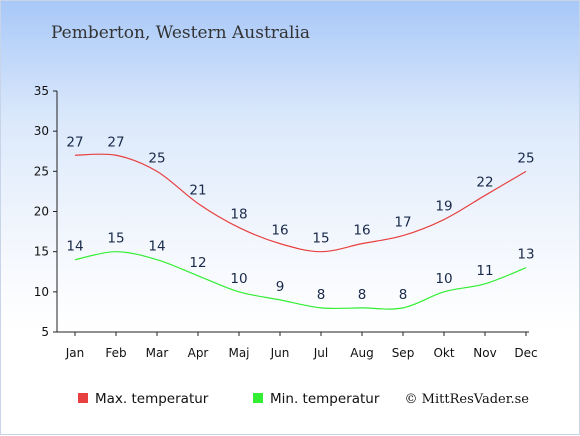  I want to click on max-temperature-label: 15, so click(320, 239).